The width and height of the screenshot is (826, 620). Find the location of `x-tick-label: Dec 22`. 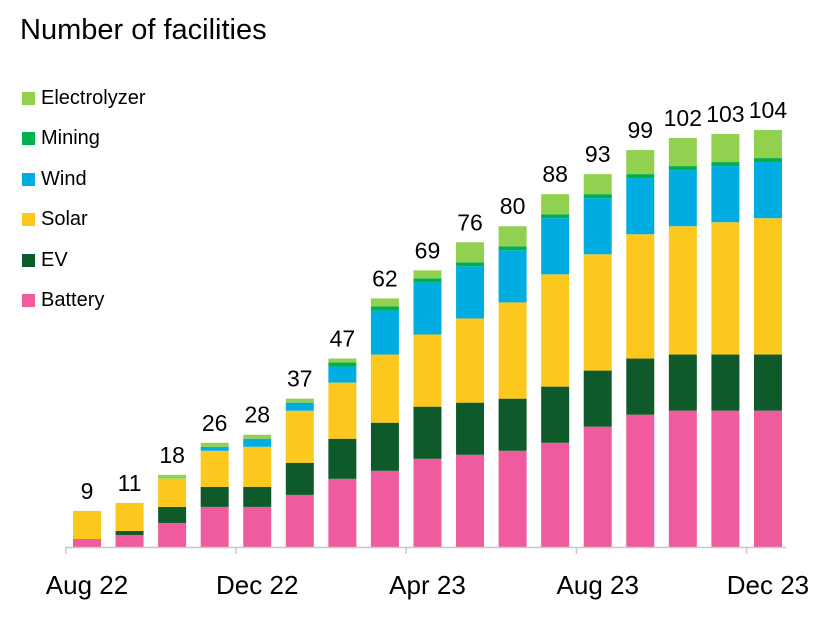

x-tick-label: Dec 22 is located at coordinates (257, 585).